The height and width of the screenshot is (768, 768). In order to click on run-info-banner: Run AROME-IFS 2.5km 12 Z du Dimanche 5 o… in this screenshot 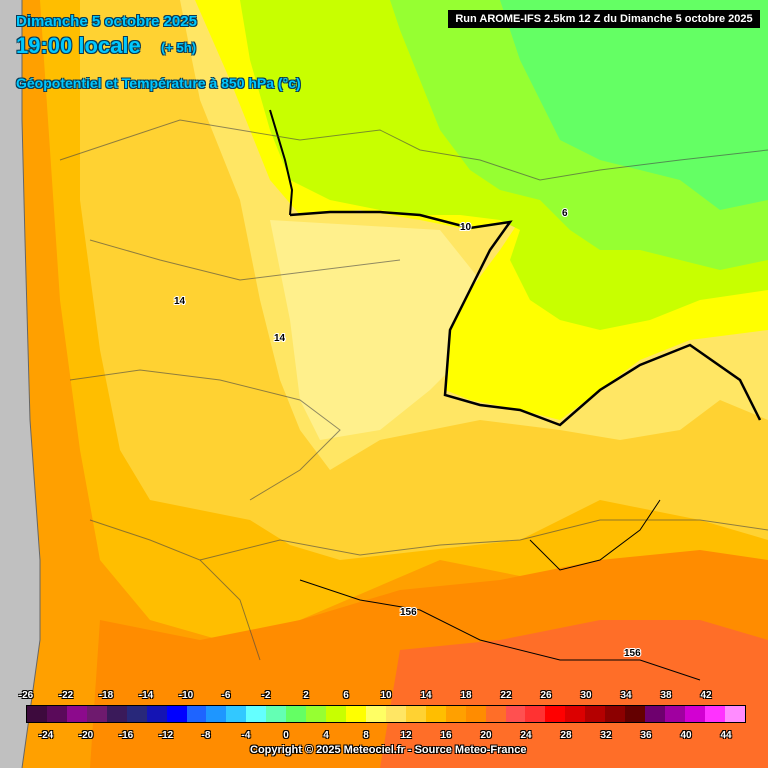, I will do `click(604, 19)`.